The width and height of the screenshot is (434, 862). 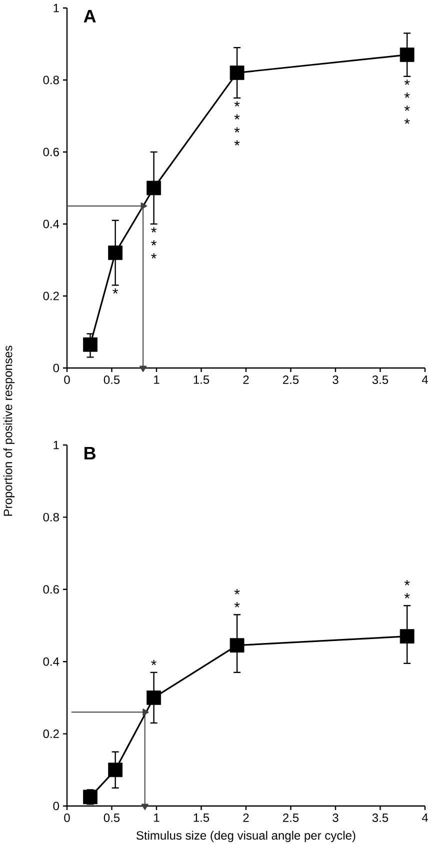 I want to click on annotation: * * *, so click(x=153, y=242).